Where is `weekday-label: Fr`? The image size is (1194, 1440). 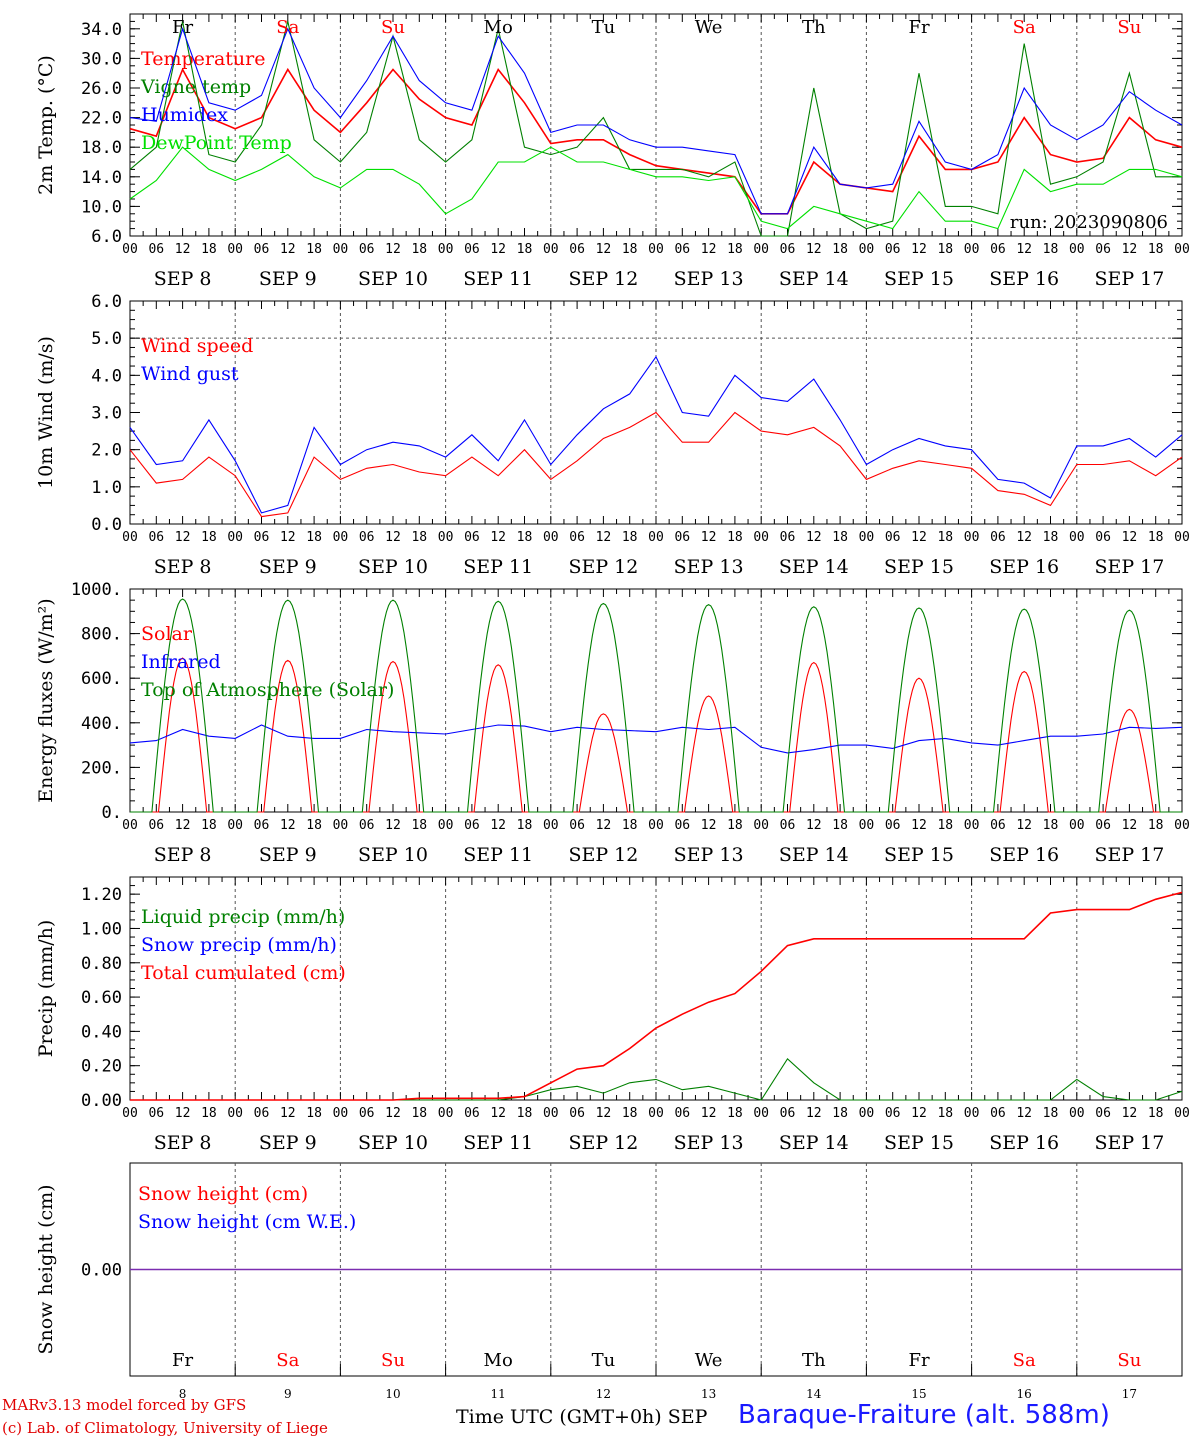 weekday-label: Fr is located at coordinates (182, 1360).